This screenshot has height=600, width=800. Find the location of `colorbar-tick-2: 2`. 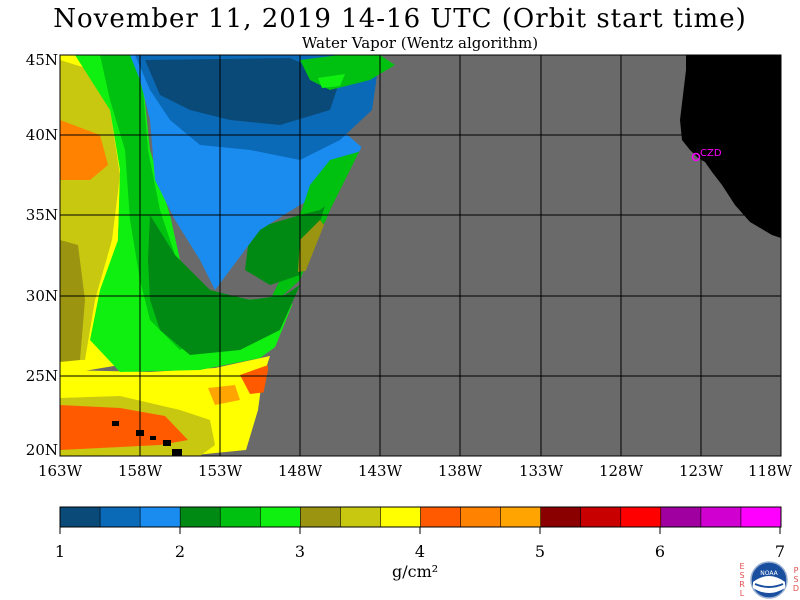

colorbar-tick-2: 2 is located at coordinates (180, 551).